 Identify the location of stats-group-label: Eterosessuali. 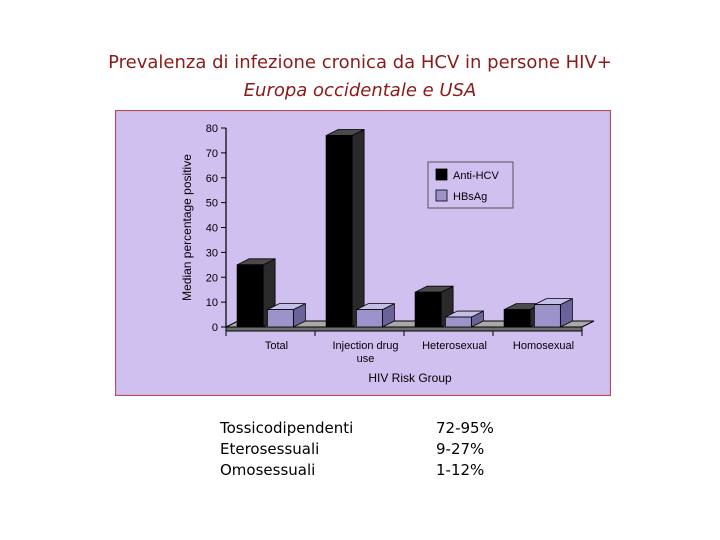
(270, 449).